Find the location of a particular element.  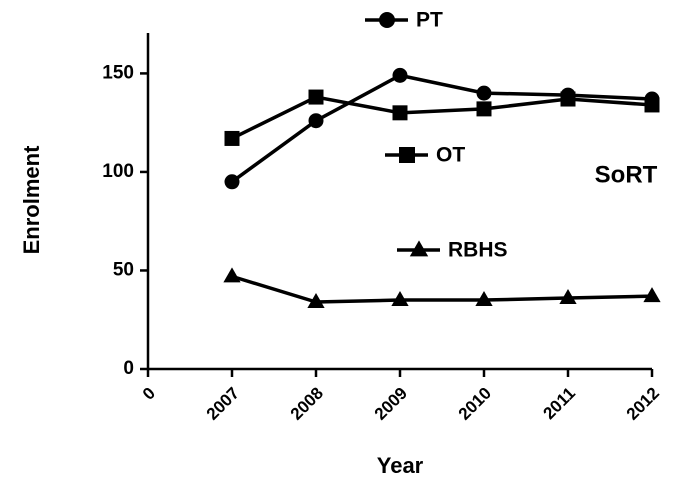

x-tick-label: 0 is located at coordinates (149, 394).